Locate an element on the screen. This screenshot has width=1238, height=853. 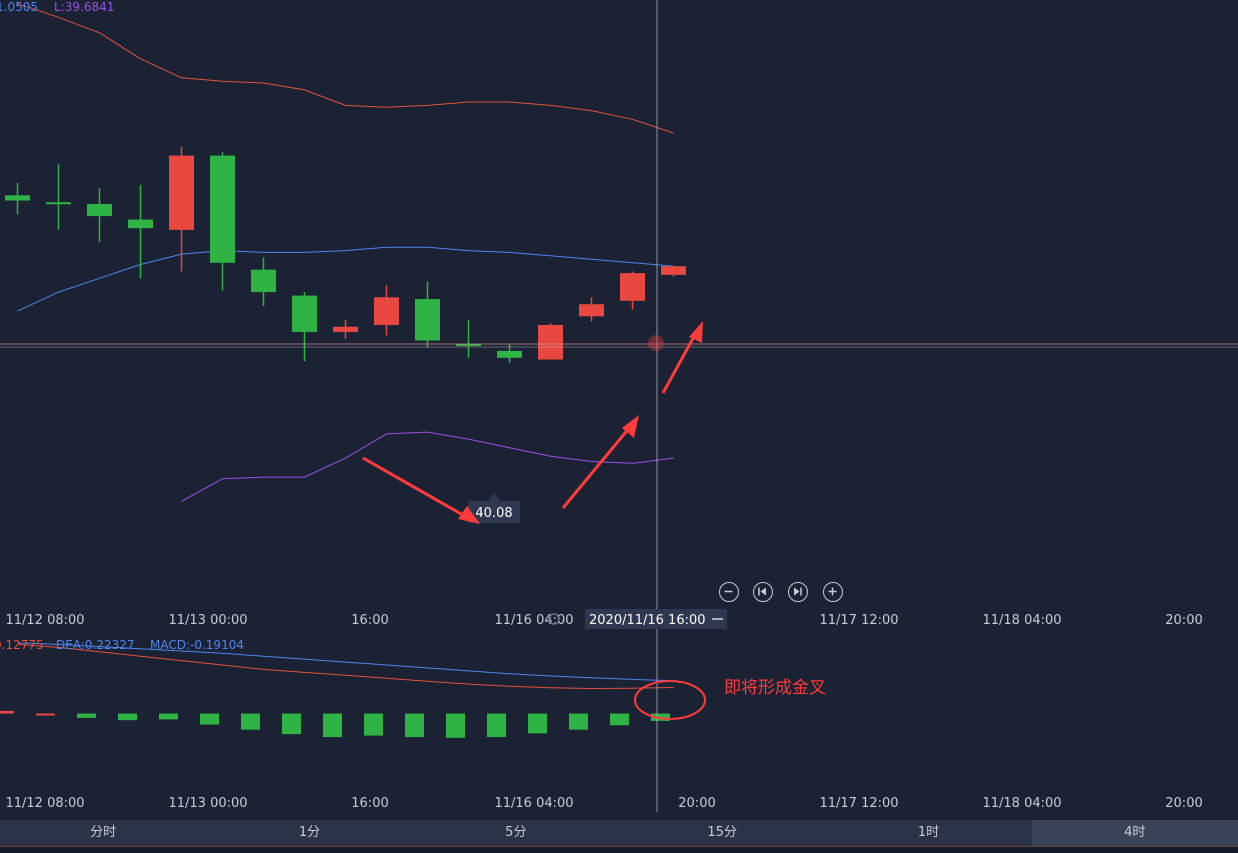
dea-label: DEA:0.22327 is located at coordinates (95, 645).